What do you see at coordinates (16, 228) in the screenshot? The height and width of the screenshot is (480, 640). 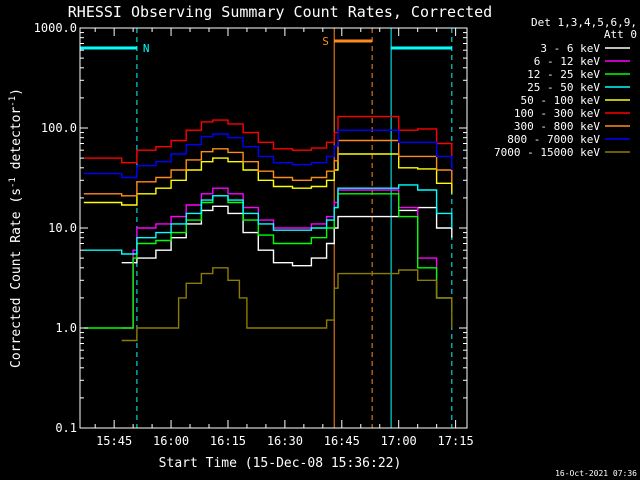 I see `y-axis-label: Corrected Count Rate (s-1 detector-1)` at bounding box center [16, 228].